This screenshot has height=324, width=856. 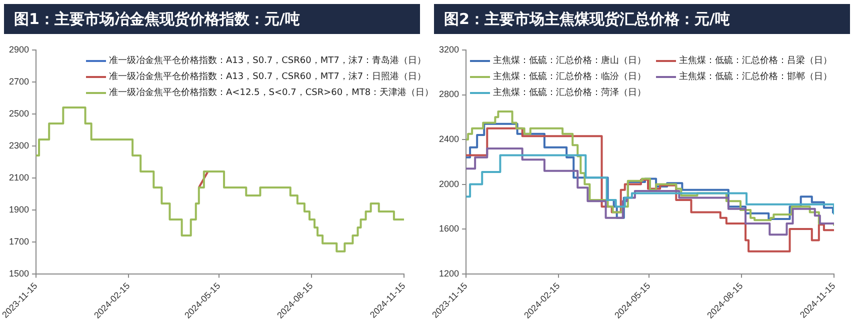 I want to click on y-tick-label: 2400, so click(x=449, y=139).